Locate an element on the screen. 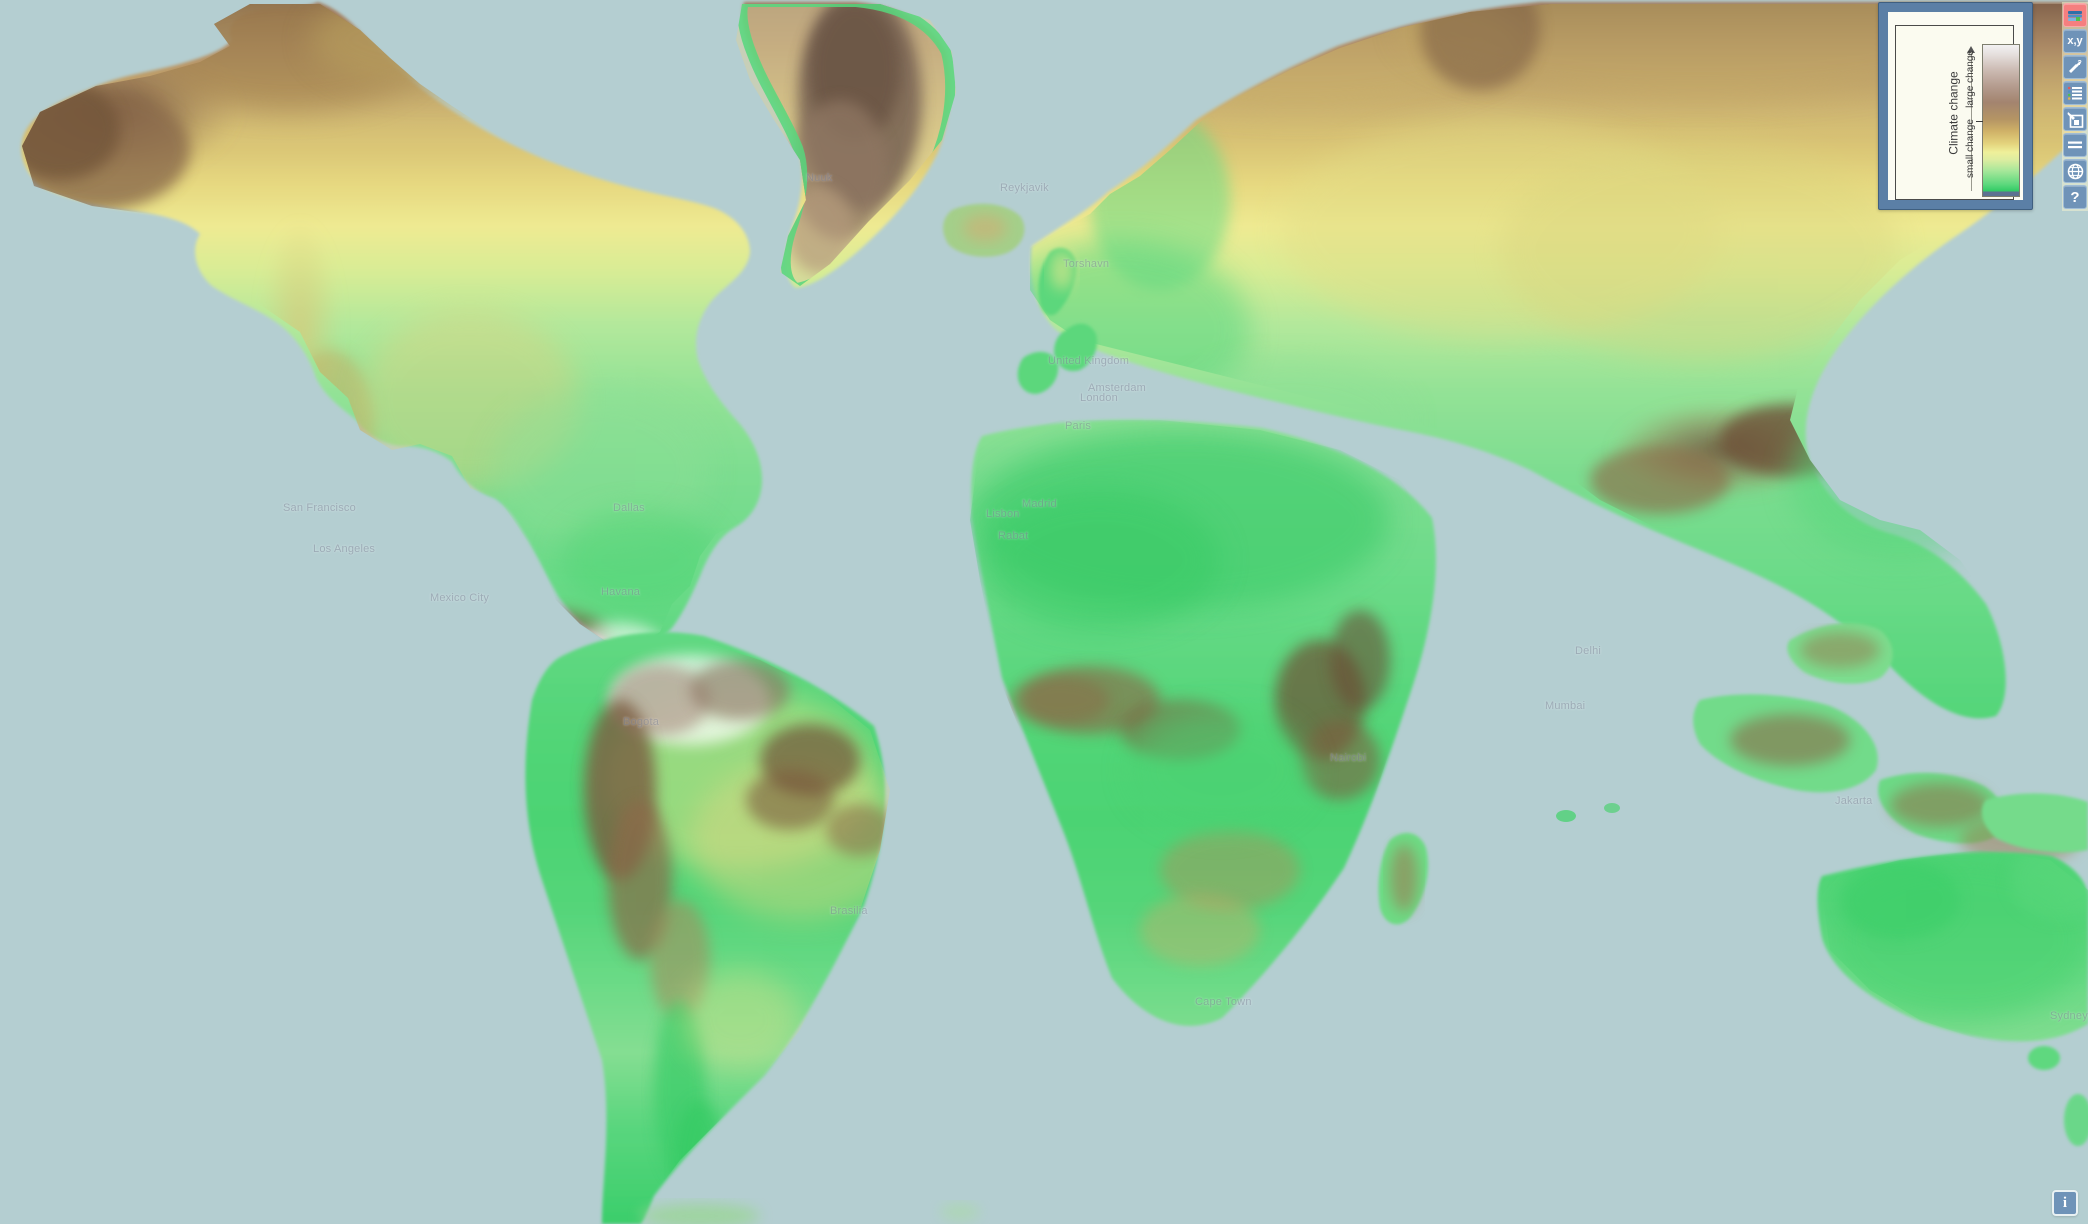 The height and width of the screenshot is (1224, 2088). legend-panel-inner: Climate change large change small change is located at coordinates (1955, 106).